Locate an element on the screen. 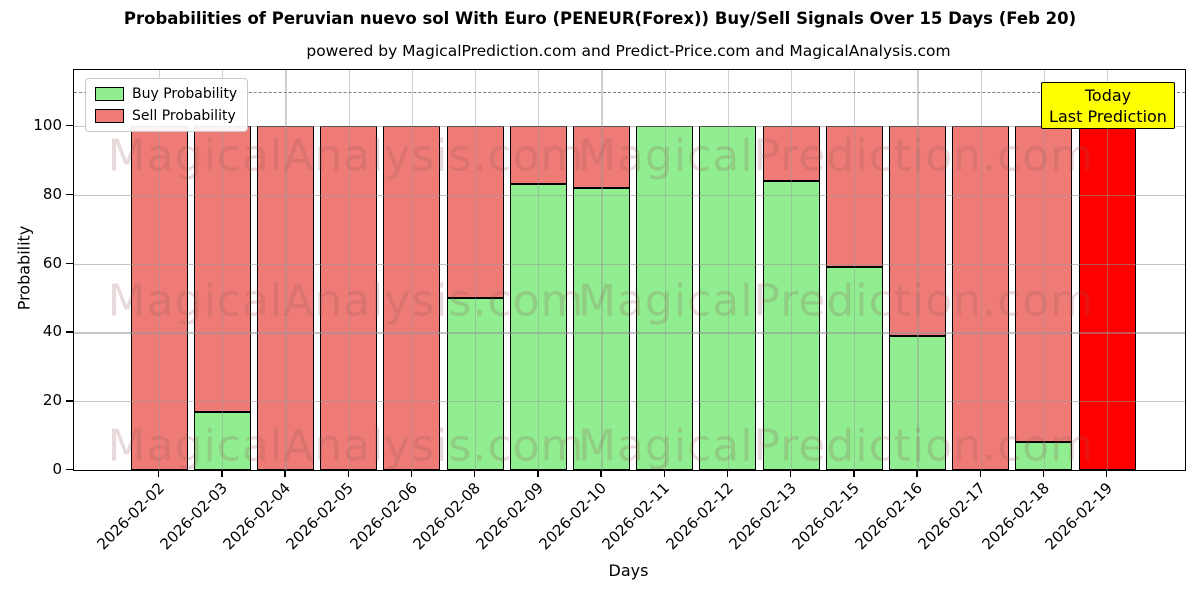 This screenshot has height=600, width=1200. x-axis-label: Days is located at coordinates (628, 570).